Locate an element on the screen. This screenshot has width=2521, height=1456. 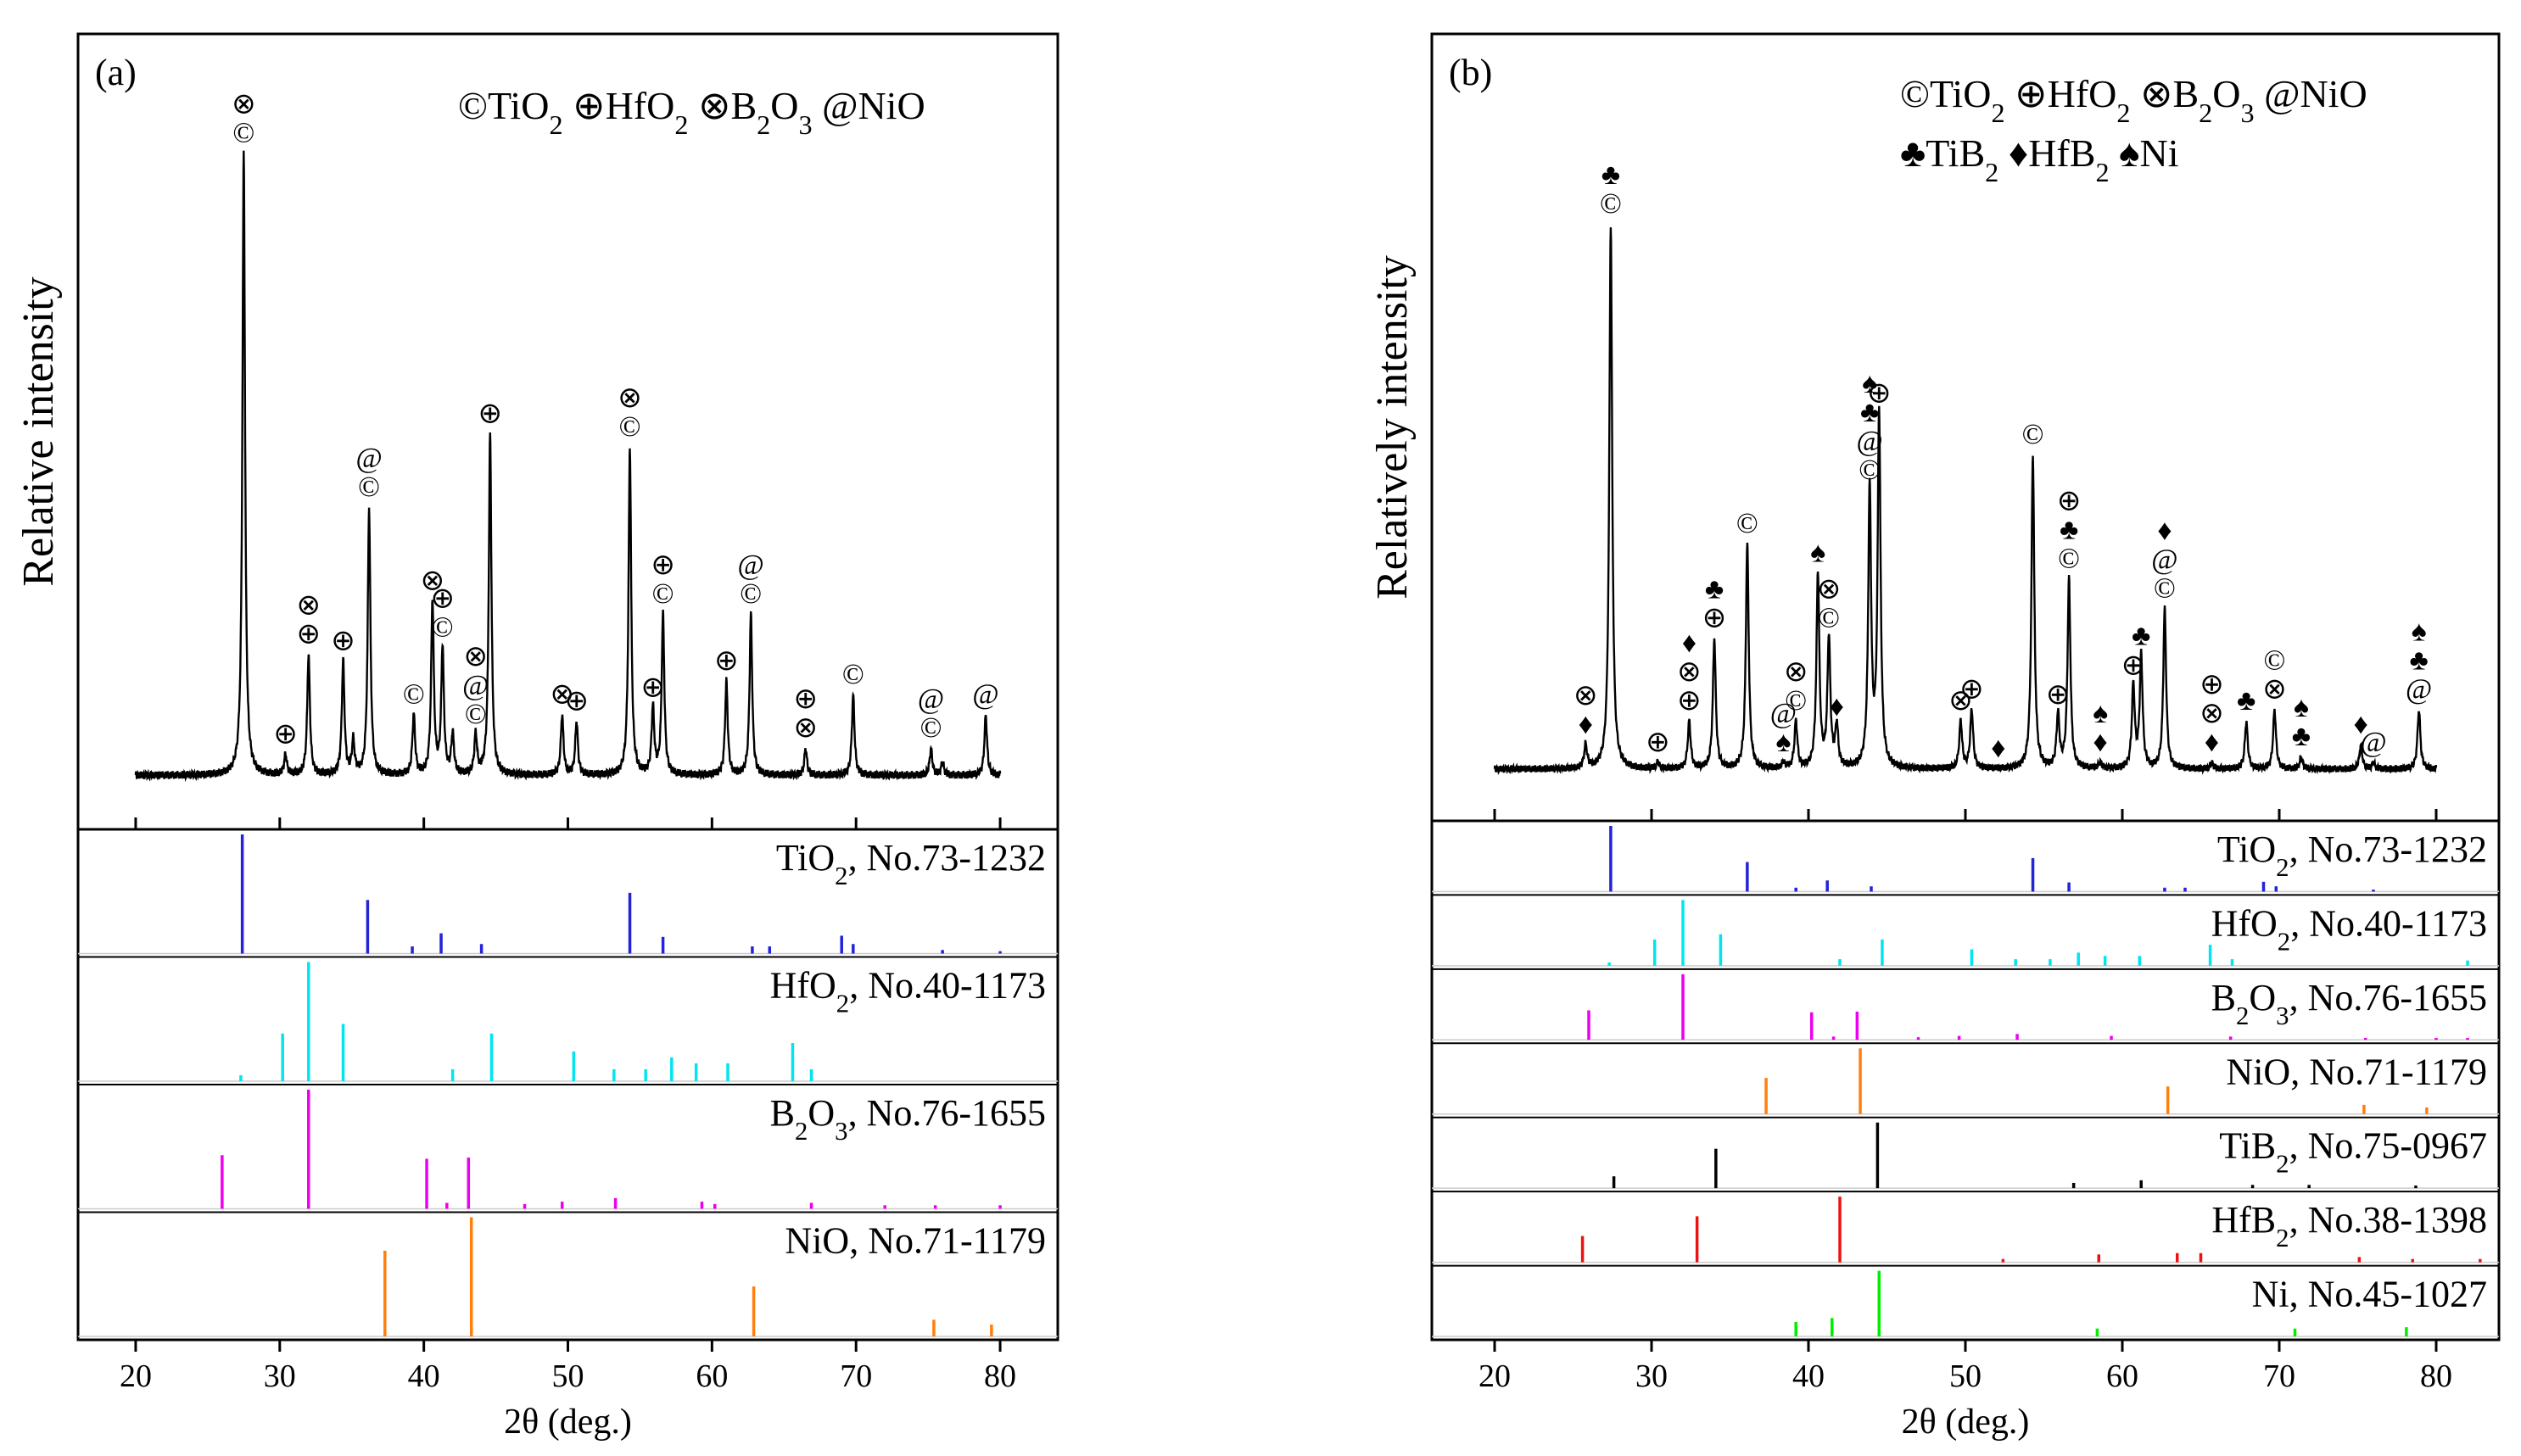
reference-label: B2O3, No.76-1655 is located at coordinates (908, 1119).